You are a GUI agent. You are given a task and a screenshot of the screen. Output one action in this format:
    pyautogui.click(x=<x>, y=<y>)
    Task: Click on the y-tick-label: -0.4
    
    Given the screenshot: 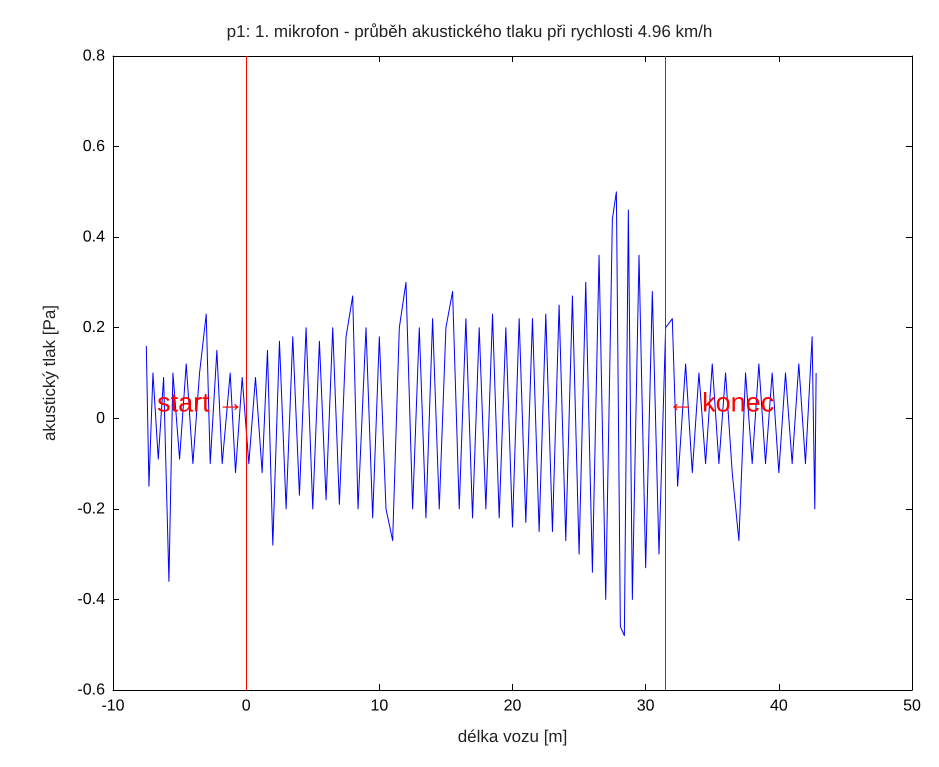 What is the action you would take?
    pyautogui.click(x=91, y=599)
    